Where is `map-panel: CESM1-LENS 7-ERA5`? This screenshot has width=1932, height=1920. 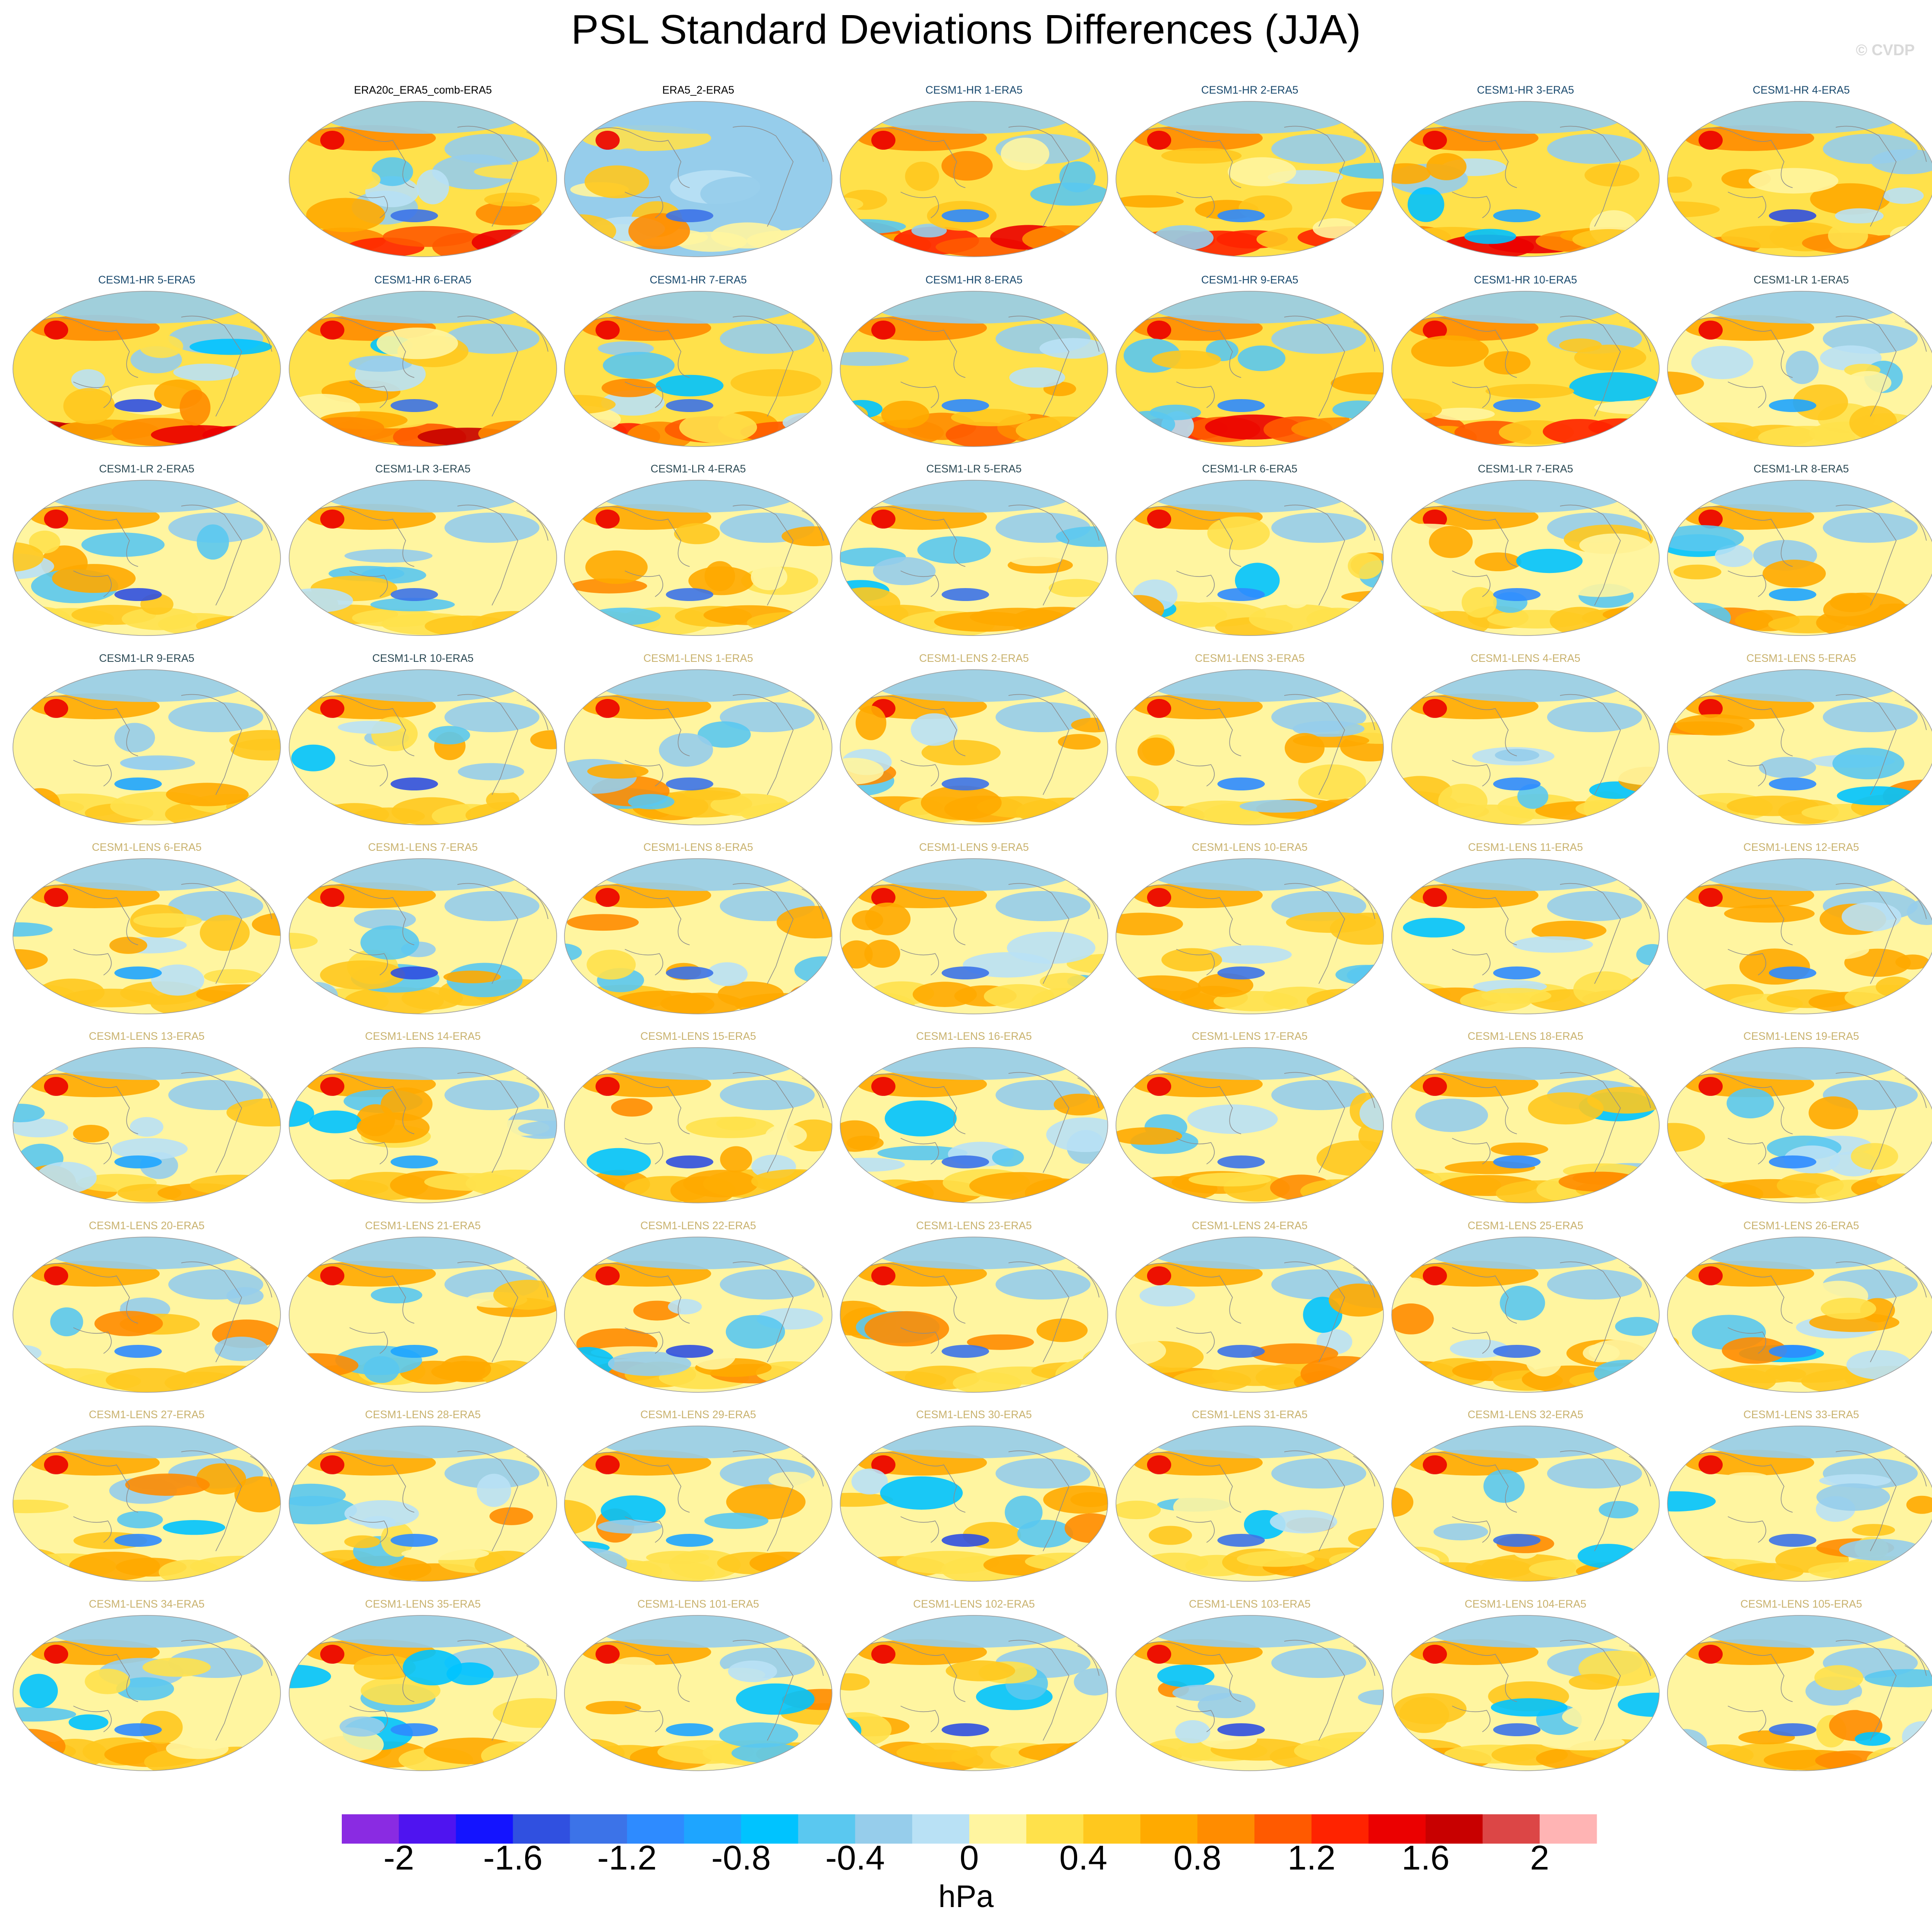 map-panel: CESM1-LENS 7-ERA5 is located at coordinates (423, 932).